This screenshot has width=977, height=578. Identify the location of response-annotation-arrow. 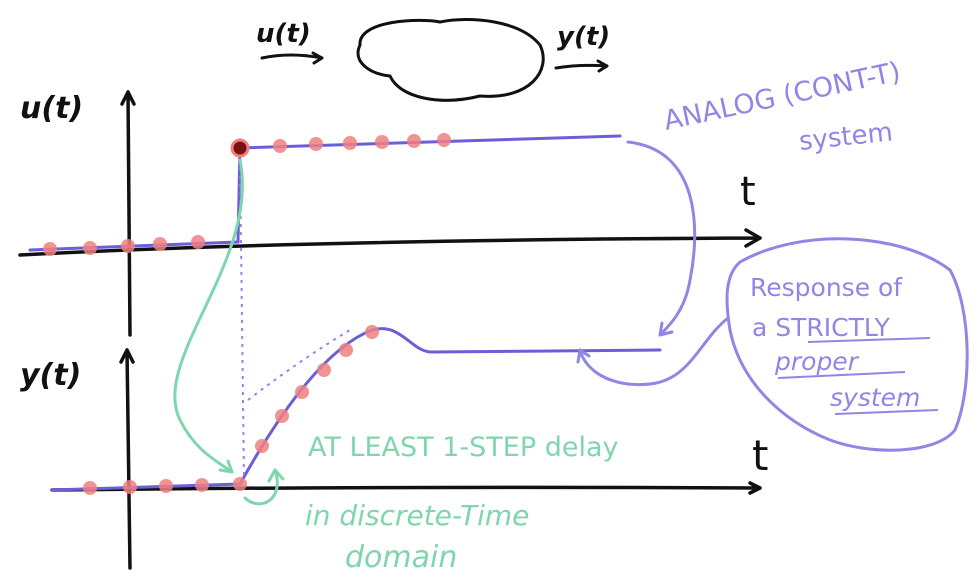
(653, 351).